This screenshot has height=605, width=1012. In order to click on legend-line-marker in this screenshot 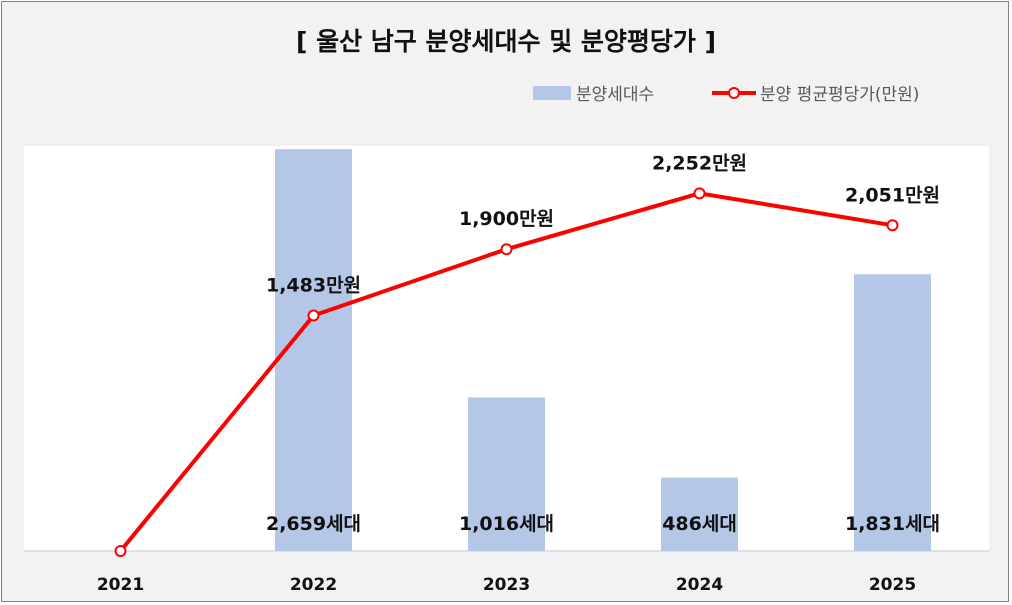, I will do `click(734, 93)`.